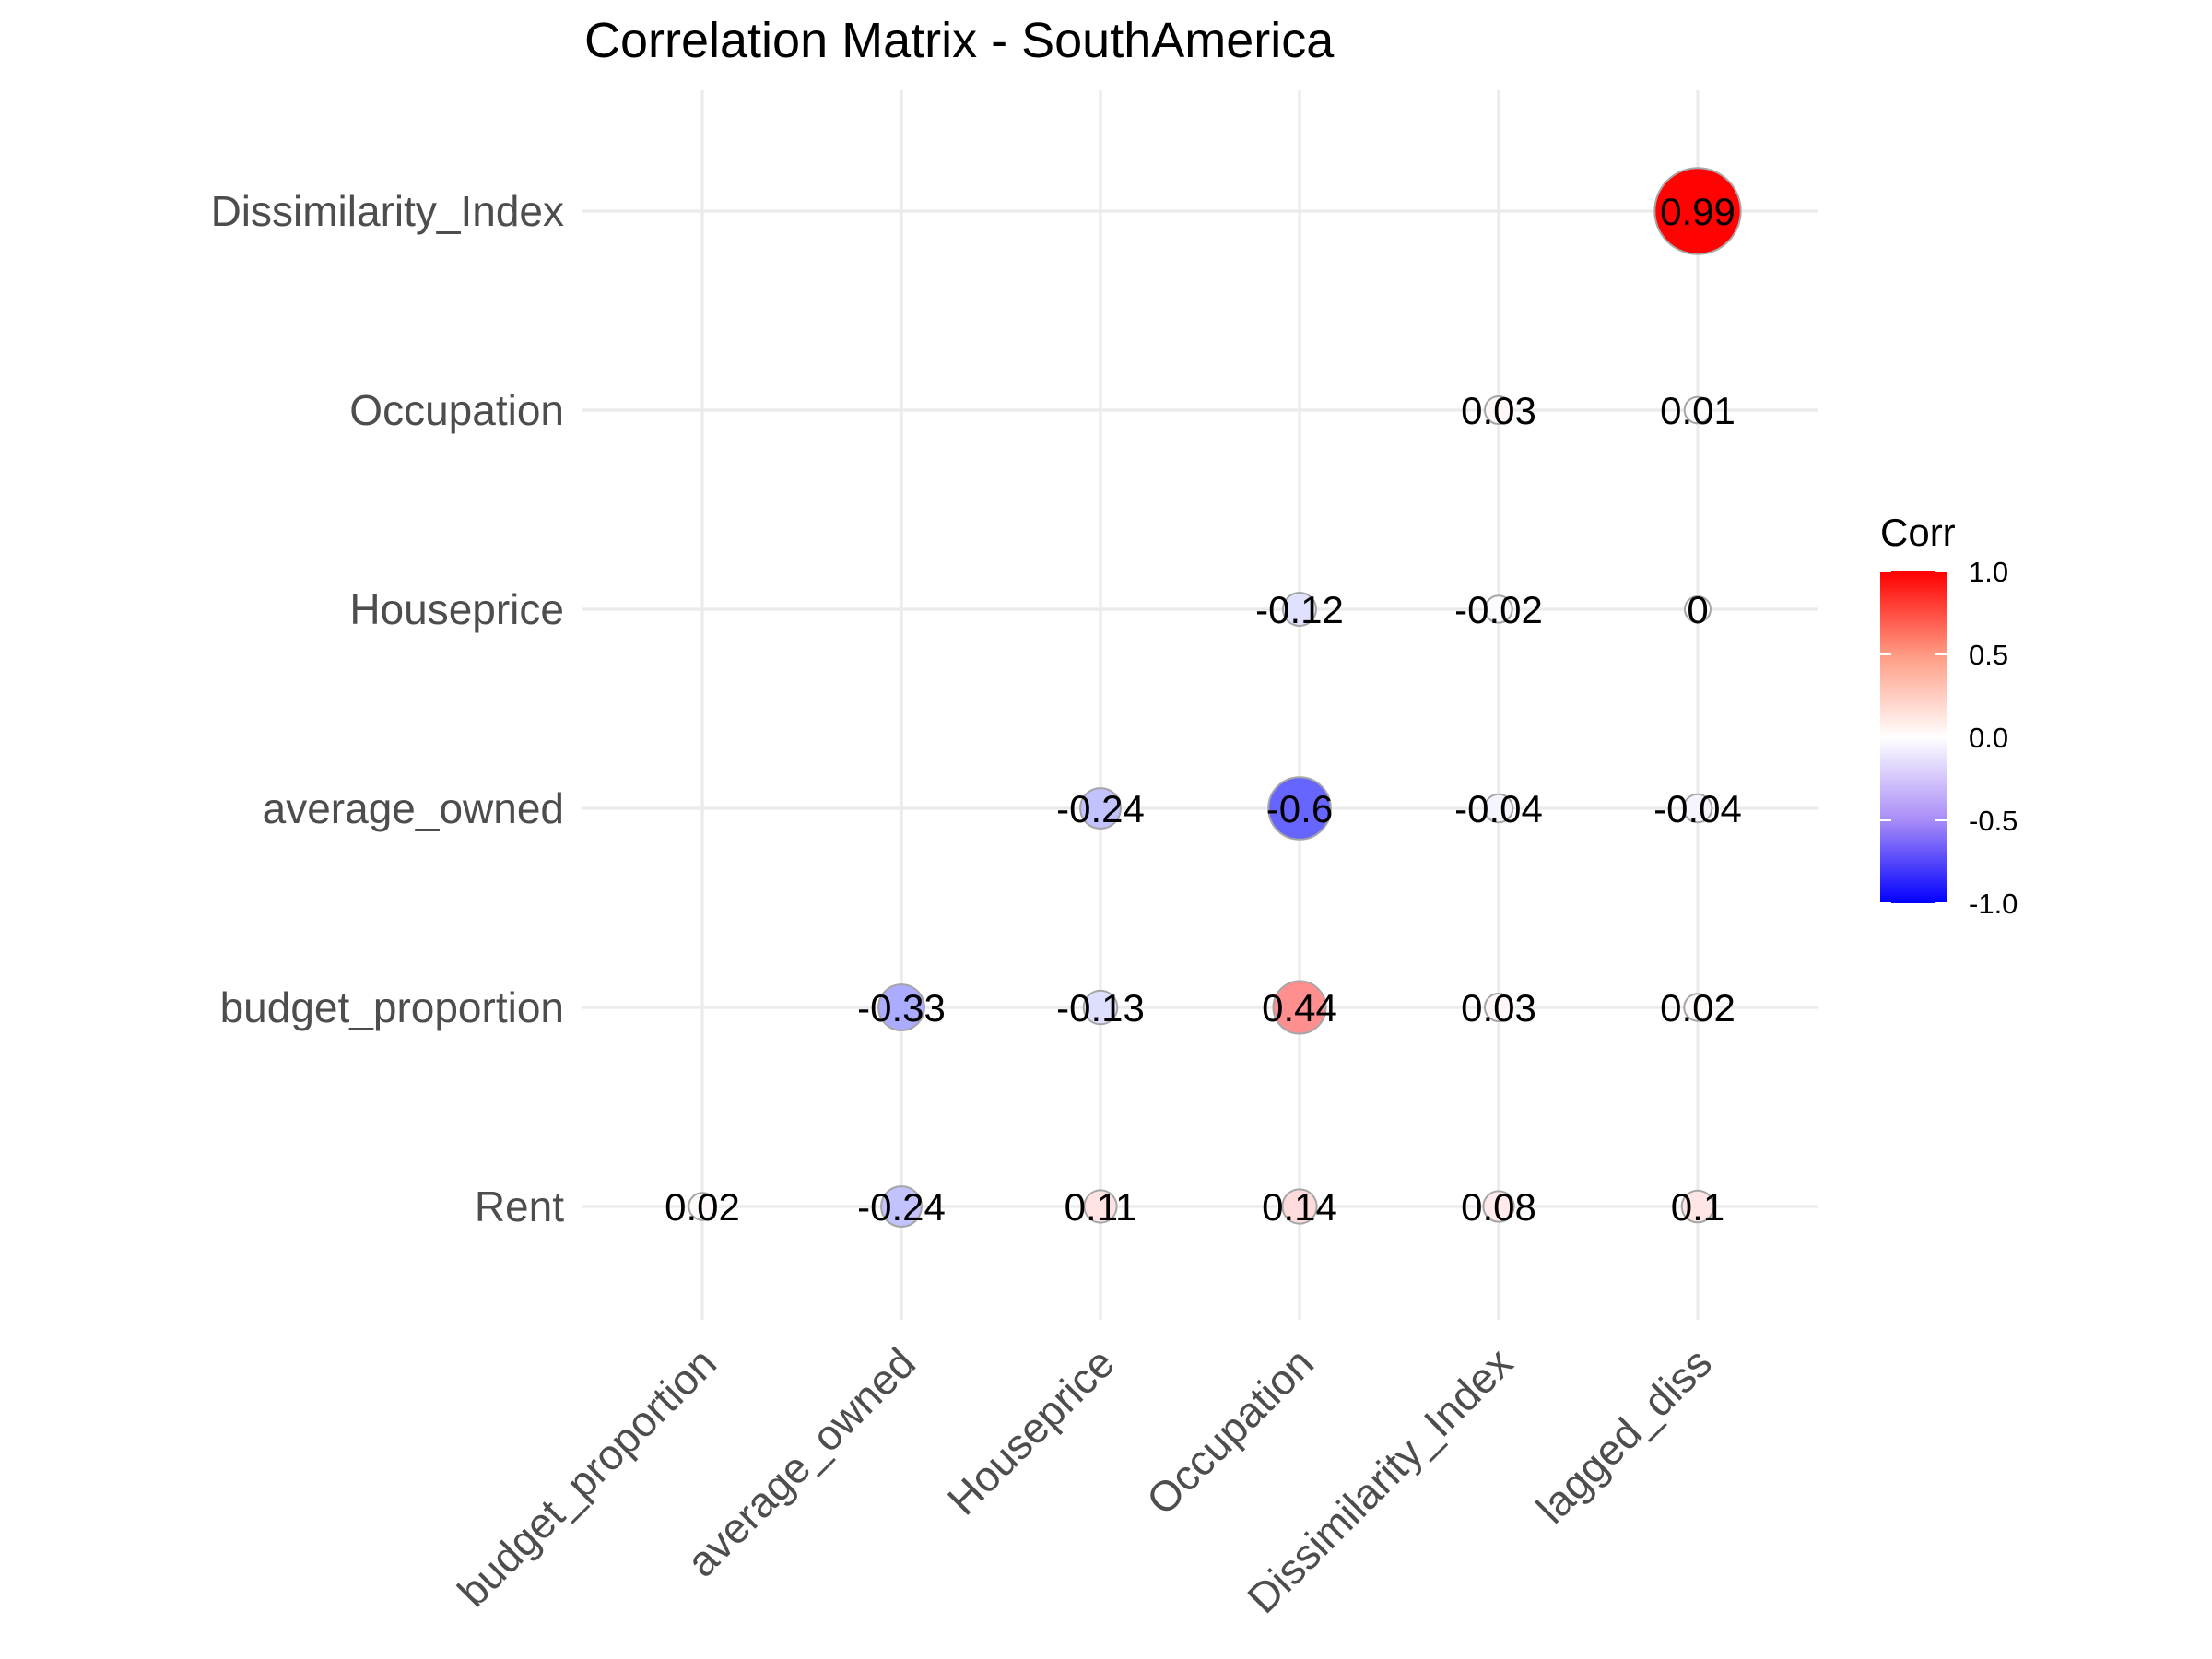 Image resolution: width=2212 pixels, height=1659 pixels. I want to click on x-tick-label-lagged-diss: lagged_diss, so click(1624, 1435).